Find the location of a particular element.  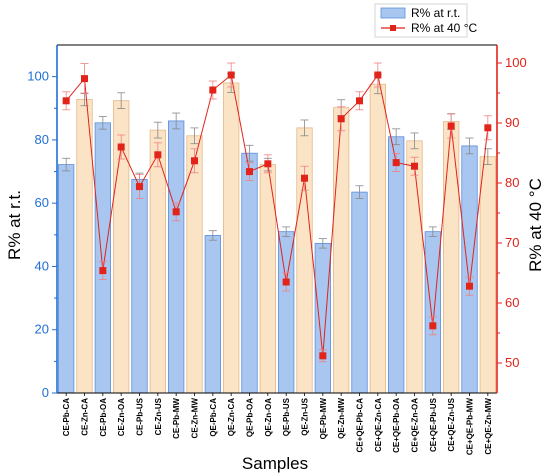

y-axis-left-title: R% at r.t. is located at coordinates (14, 225).